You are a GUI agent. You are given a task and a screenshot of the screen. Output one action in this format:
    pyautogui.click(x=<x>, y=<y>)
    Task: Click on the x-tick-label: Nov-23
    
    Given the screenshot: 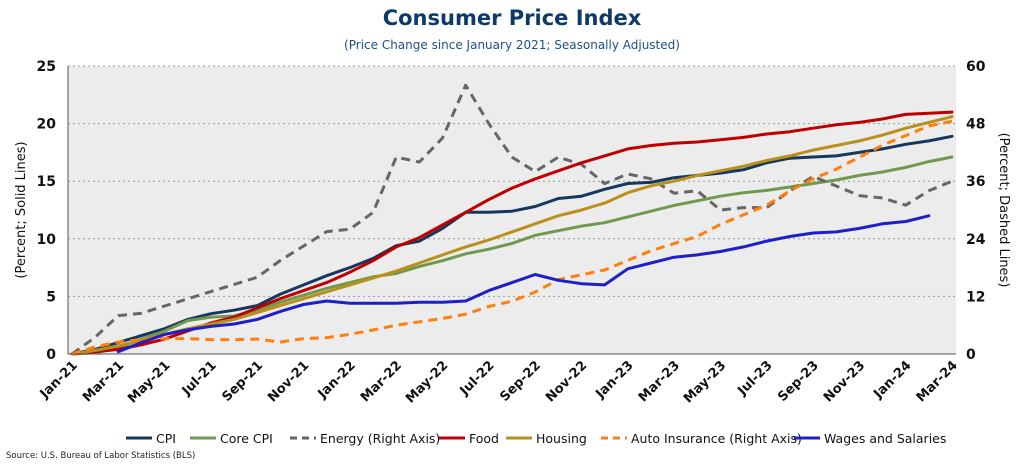 What is the action you would take?
    pyautogui.click(x=844, y=381)
    